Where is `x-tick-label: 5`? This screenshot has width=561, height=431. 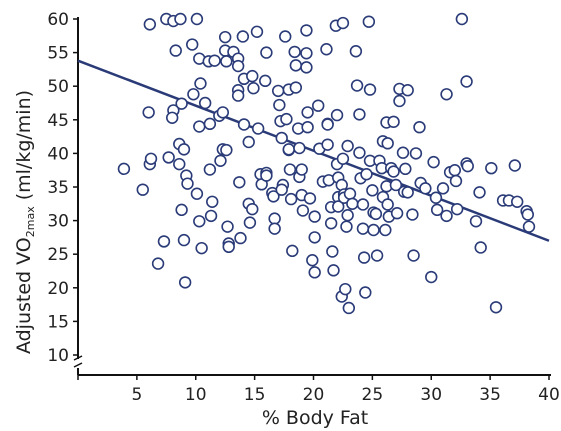 x-tick-label: 5 is located at coordinates (136, 395).